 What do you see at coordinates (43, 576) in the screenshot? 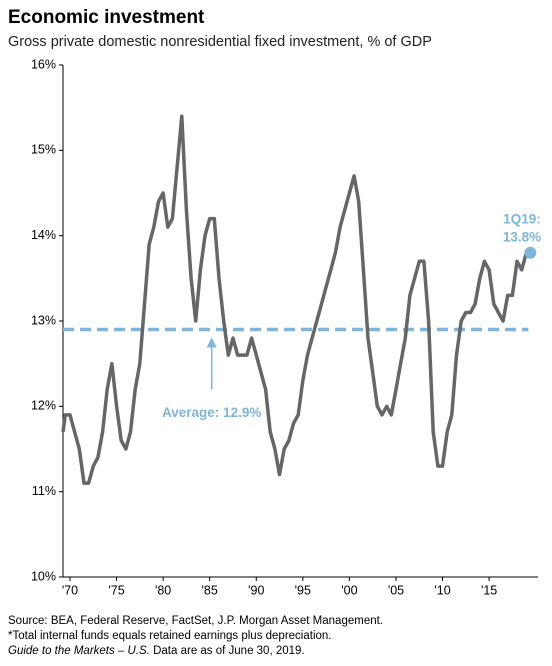
I see `y-tick-label: 10%` at bounding box center [43, 576].